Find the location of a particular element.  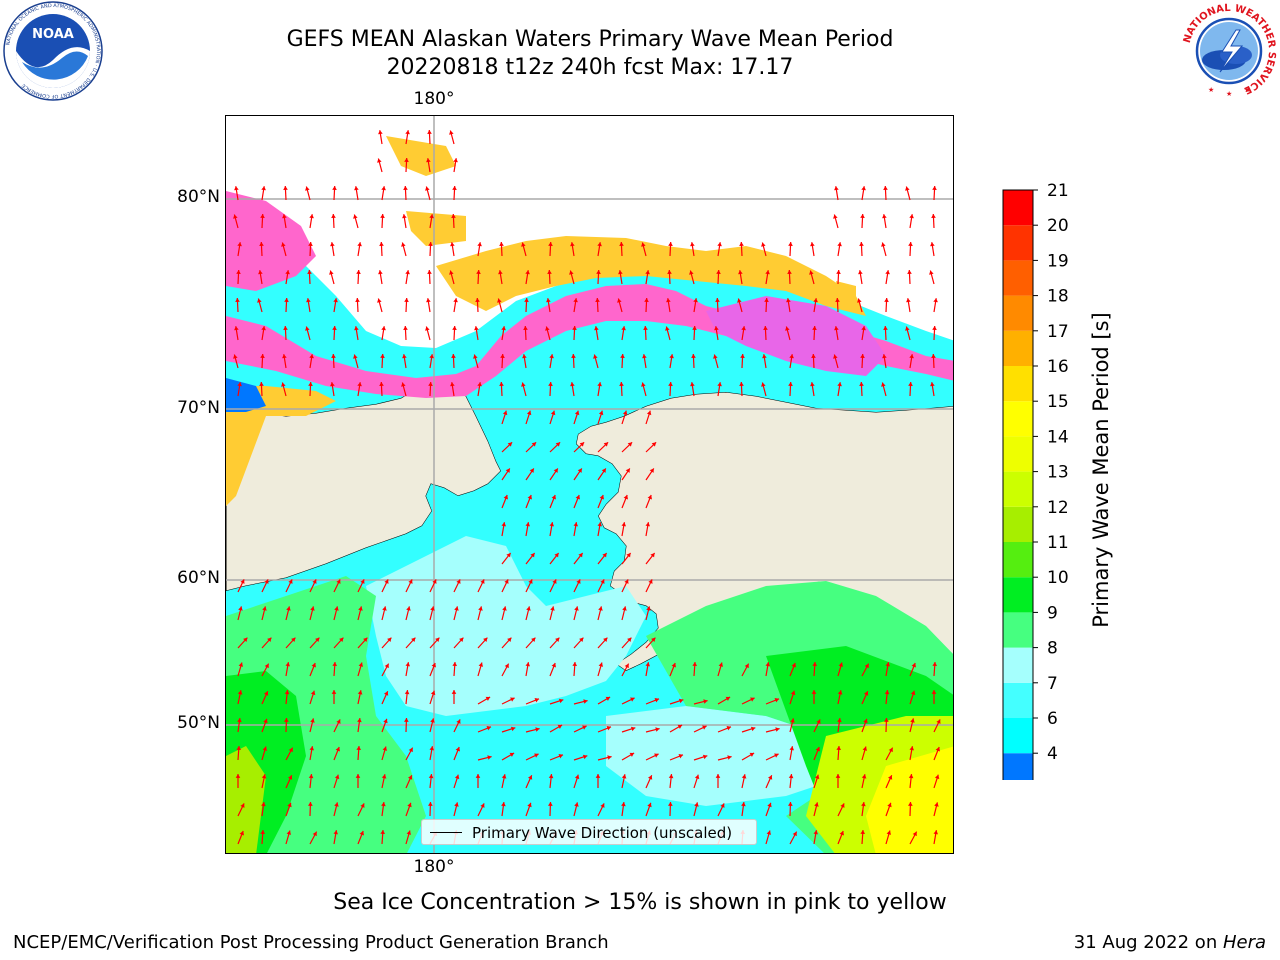

colorbar-tick-label: 2 is located at coordinates (1052, 779).